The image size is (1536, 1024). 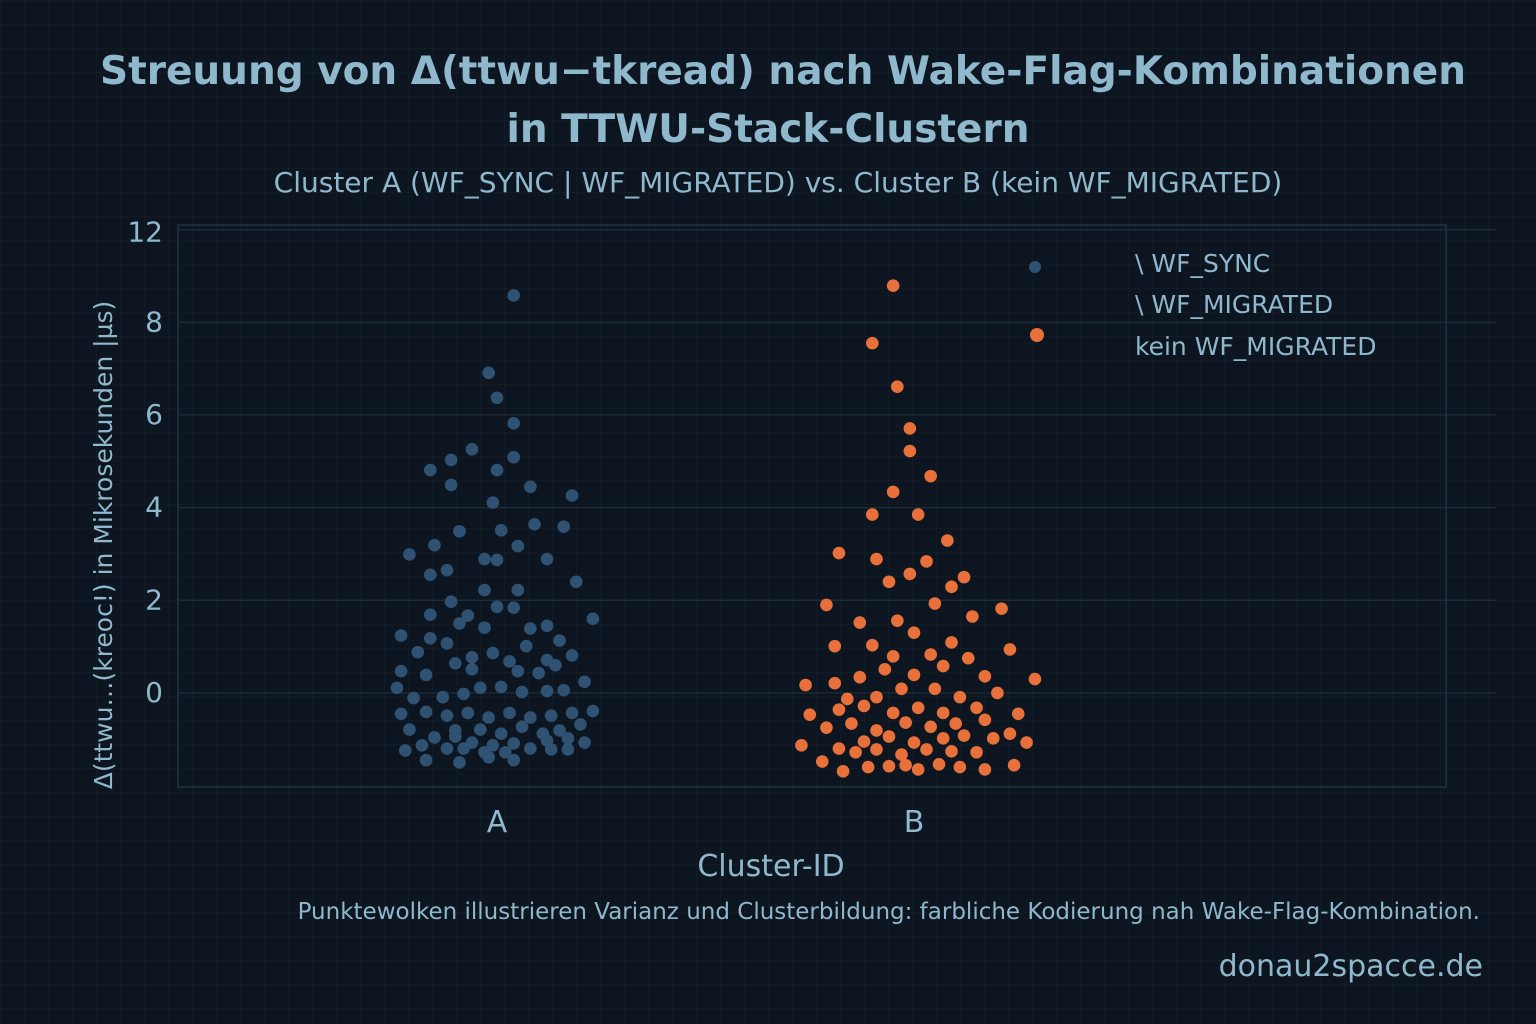 What do you see at coordinates (1035, 267) in the screenshot?
I see `legend-marker-wf-sync` at bounding box center [1035, 267].